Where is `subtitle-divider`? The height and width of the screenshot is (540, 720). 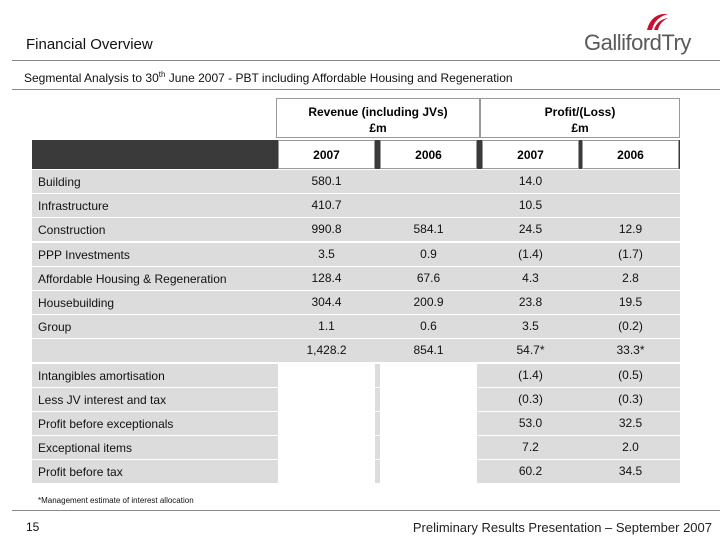 subtitle-divider is located at coordinates (366, 89).